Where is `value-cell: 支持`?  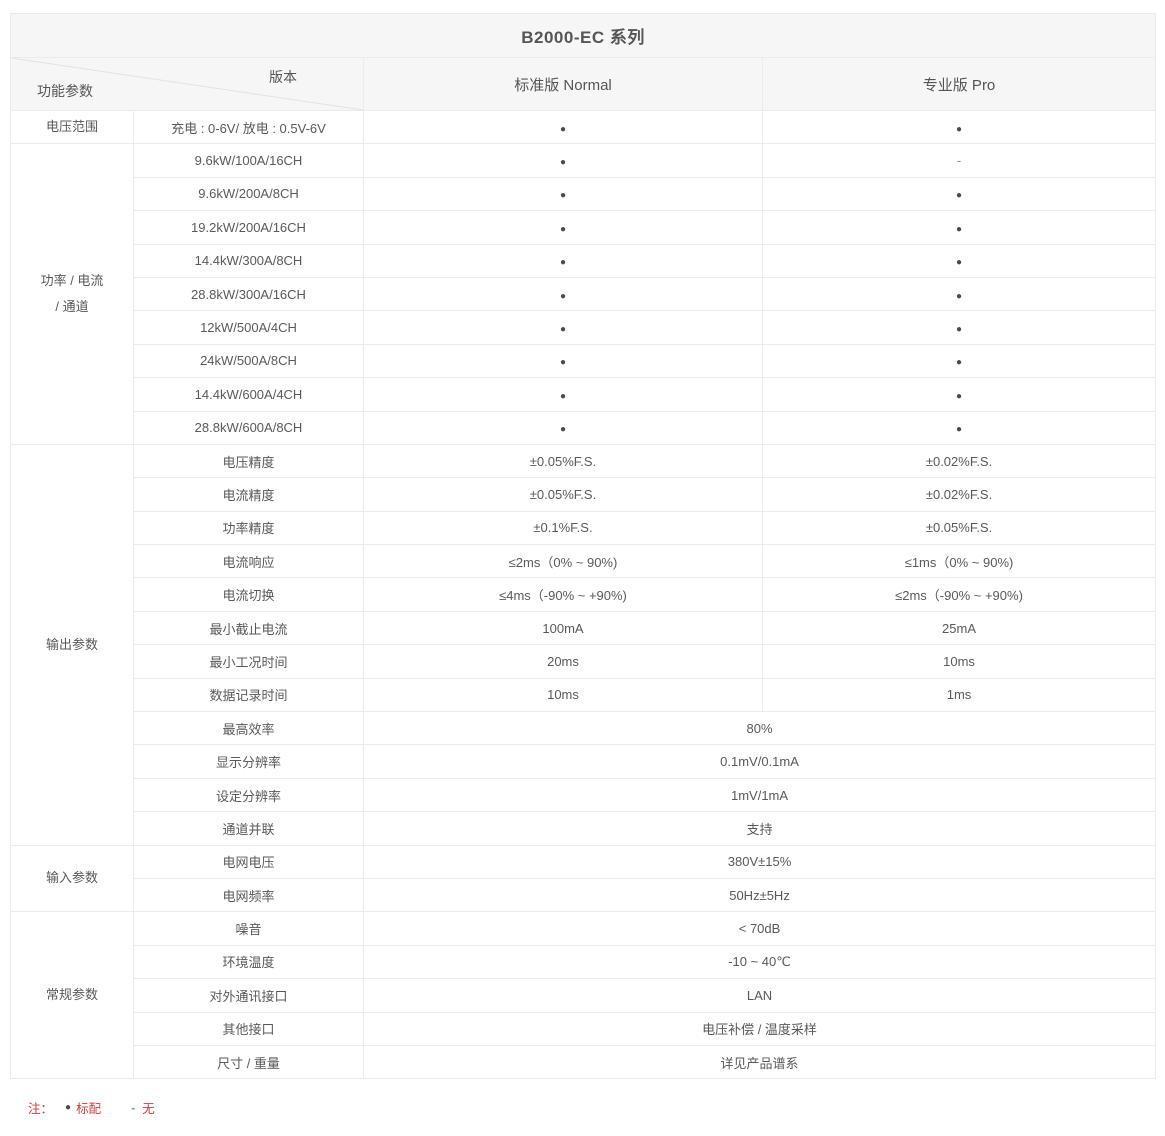 value-cell: 支持 is located at coordinates (759, 828).